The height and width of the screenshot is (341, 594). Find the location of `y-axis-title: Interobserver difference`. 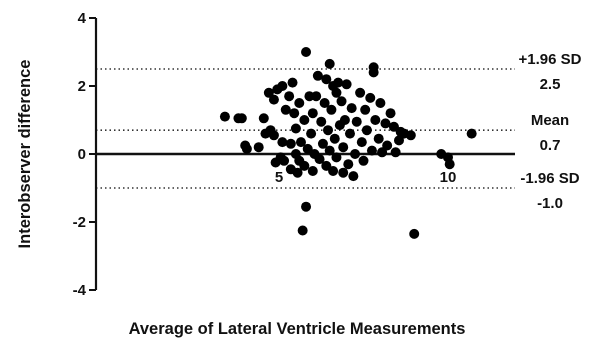

y-axis-title: Interobserver difference is located at coordinates (25, 154).